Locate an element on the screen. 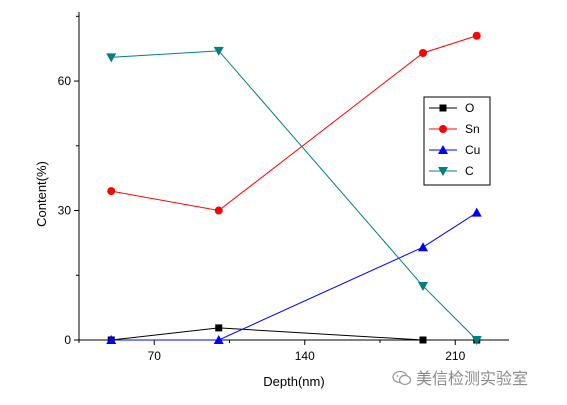 This screenshot has height=405, width=567. x-tick-label: 210 is located at coordinates (455, 356).